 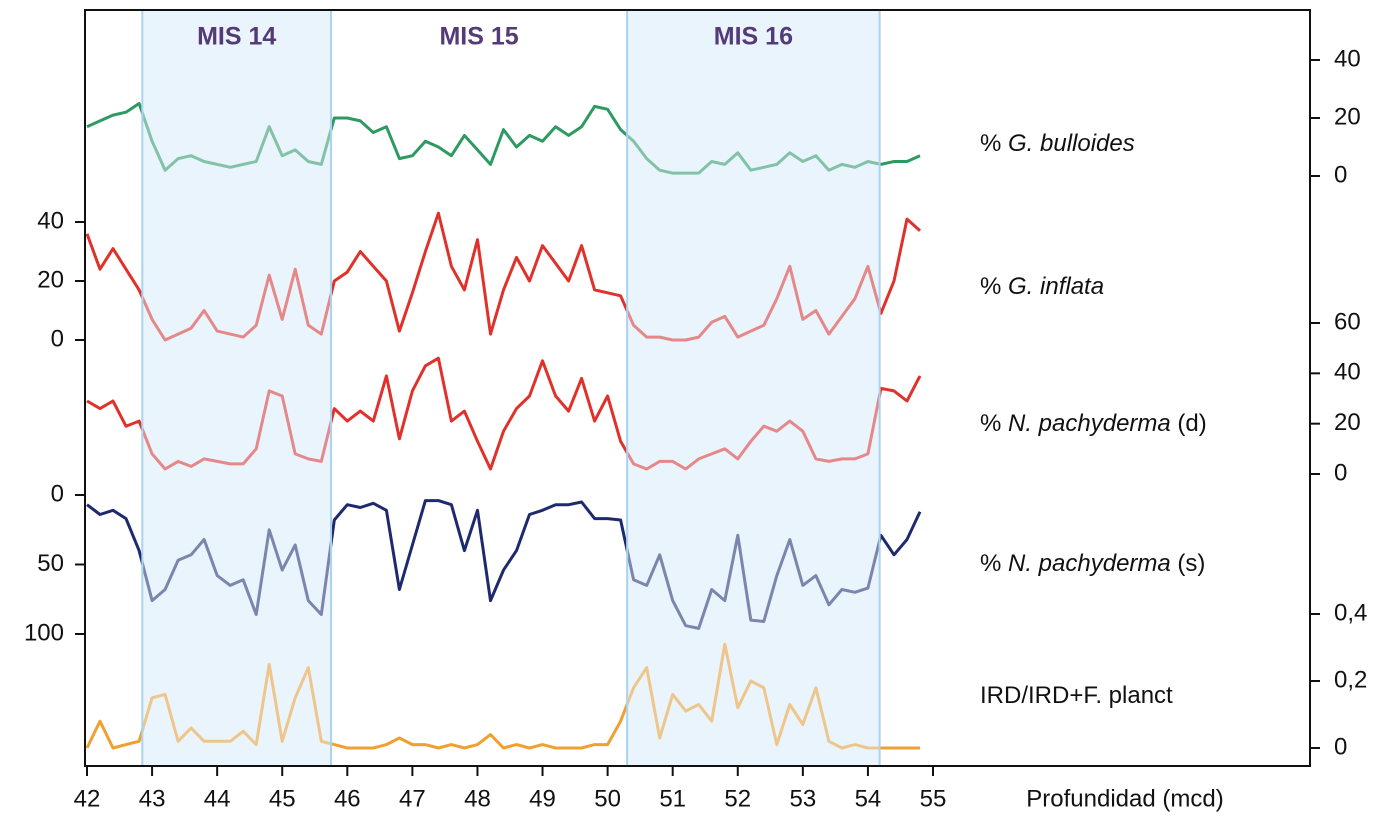 What do you see at coordinates (44, 632) in the screenshot?
I see `y-tick-label: 100` at bounding box center [44, 632].